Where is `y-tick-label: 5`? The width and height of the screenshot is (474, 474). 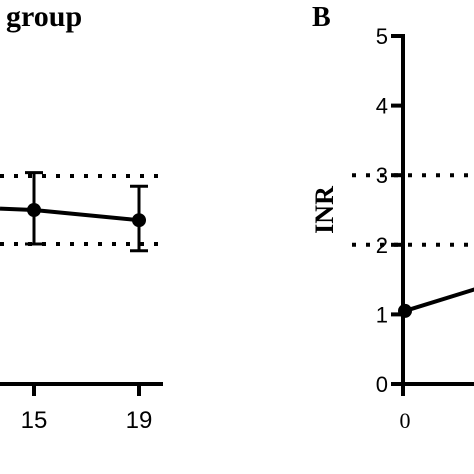
y-tick-label: 5 is located at coordinates (382, 36).